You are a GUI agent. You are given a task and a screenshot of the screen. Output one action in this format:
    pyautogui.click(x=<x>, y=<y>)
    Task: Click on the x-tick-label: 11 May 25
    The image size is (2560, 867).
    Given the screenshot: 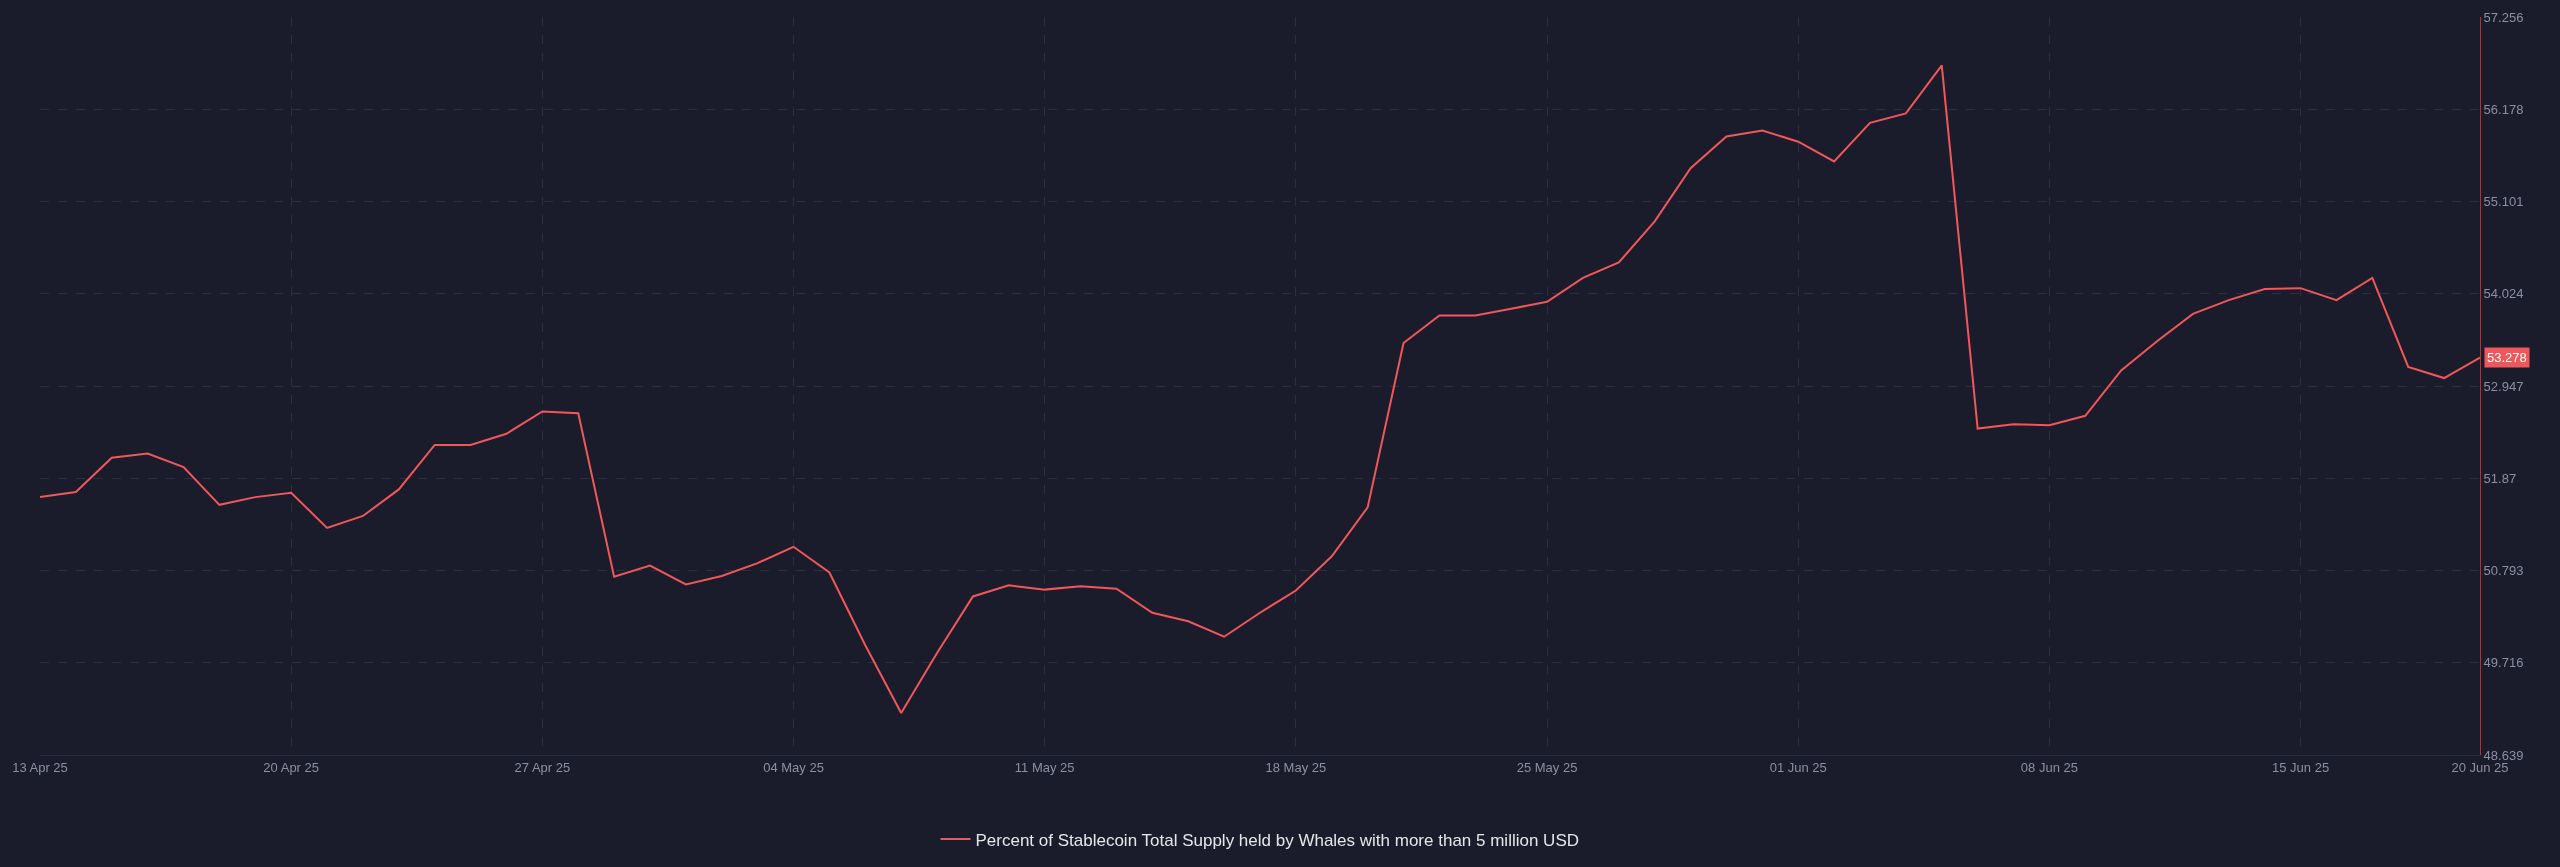 What is the action you would take?
    pyautogui.click(x=1044, y=767)
    